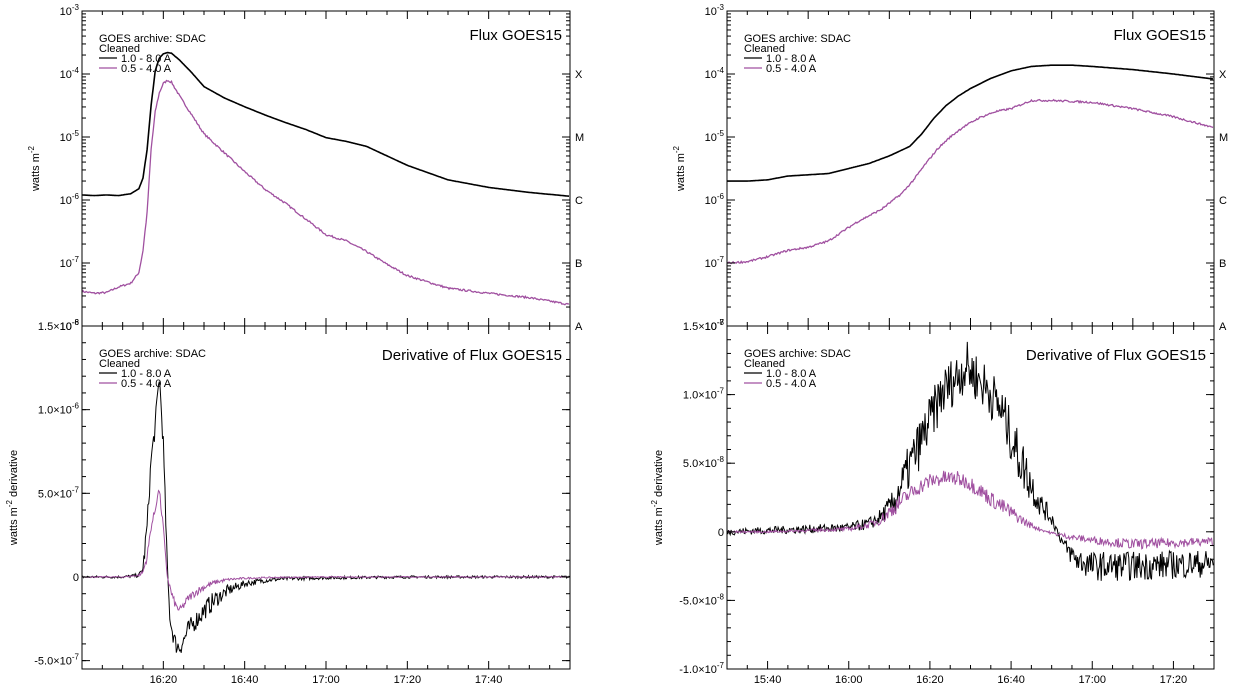 The image size is (1234, 684). Describe the element at coordinates (704, 325) in the screenshot. I see `ytick-label: 1.5×10⁻⁷` at that location.